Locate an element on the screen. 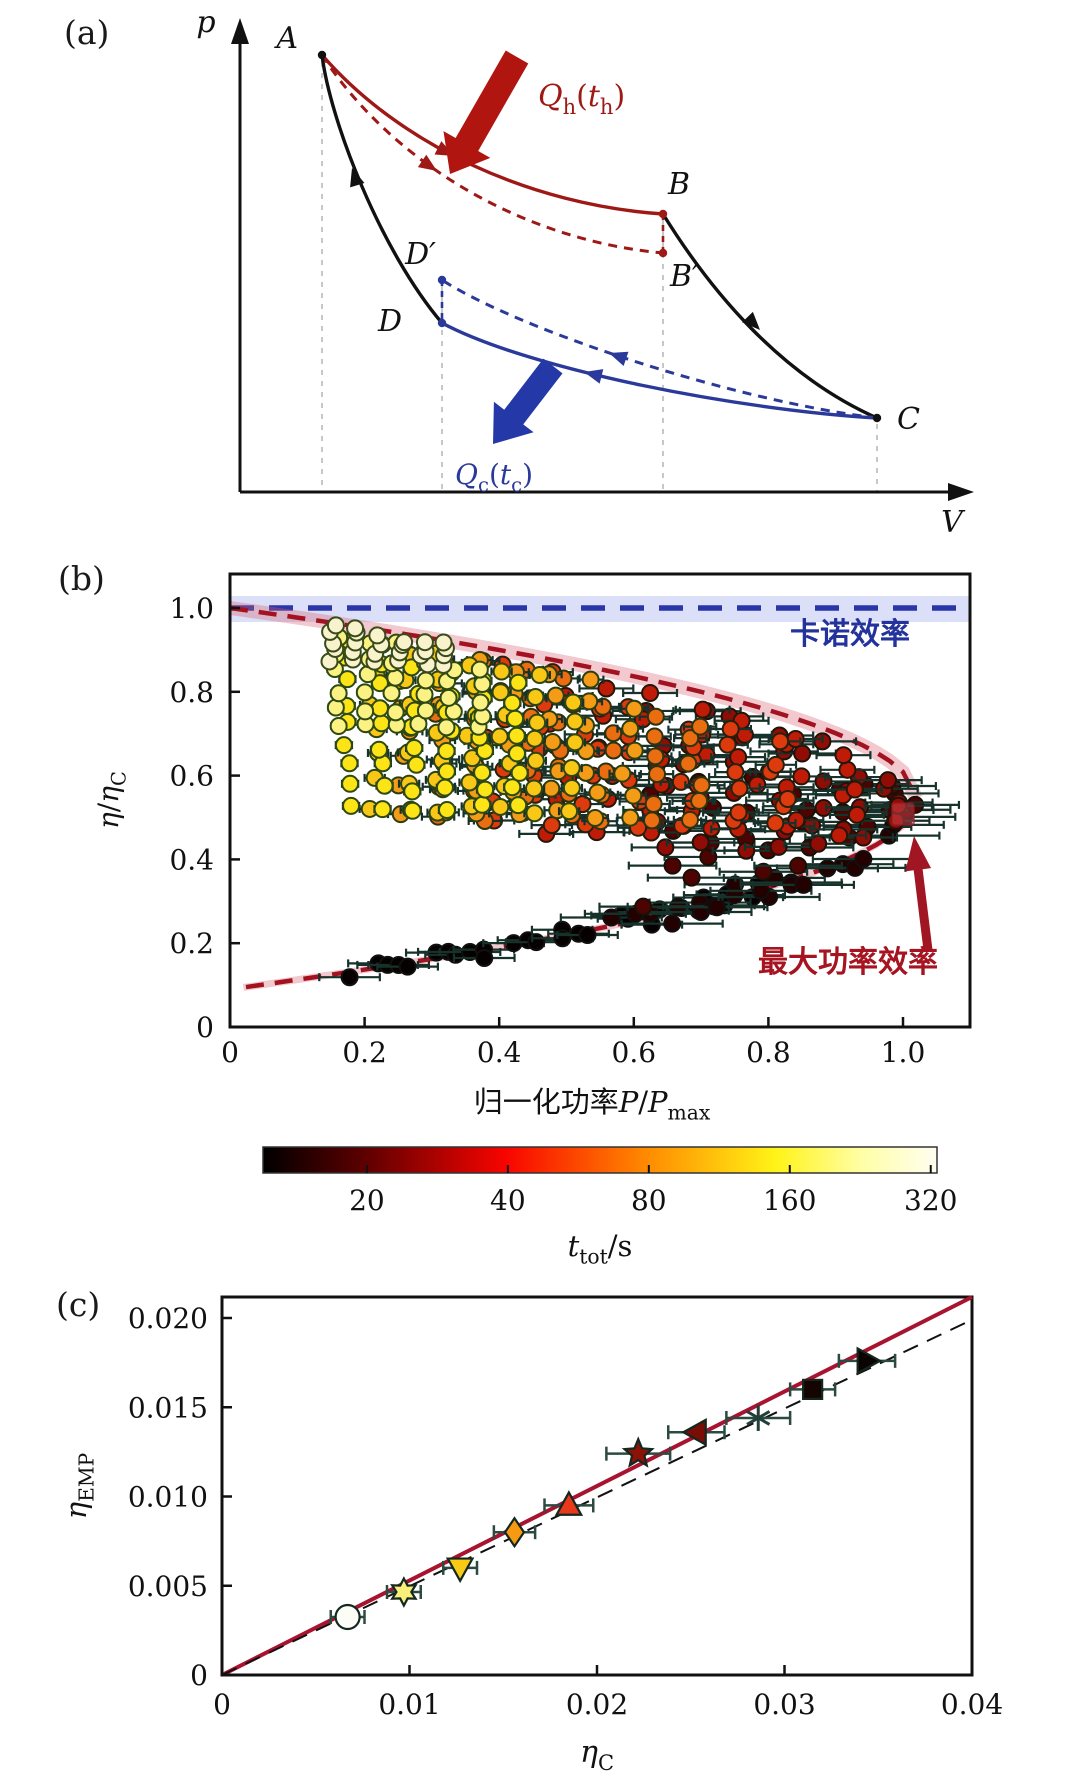  svg-text: 80 is located at coordinates (649, 1200).